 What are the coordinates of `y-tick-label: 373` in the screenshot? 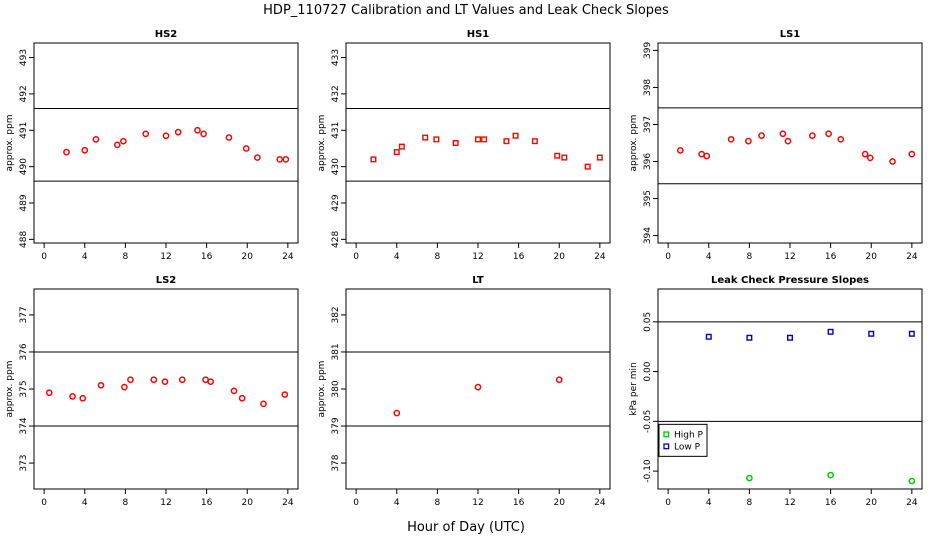 It's located at (24, 462).